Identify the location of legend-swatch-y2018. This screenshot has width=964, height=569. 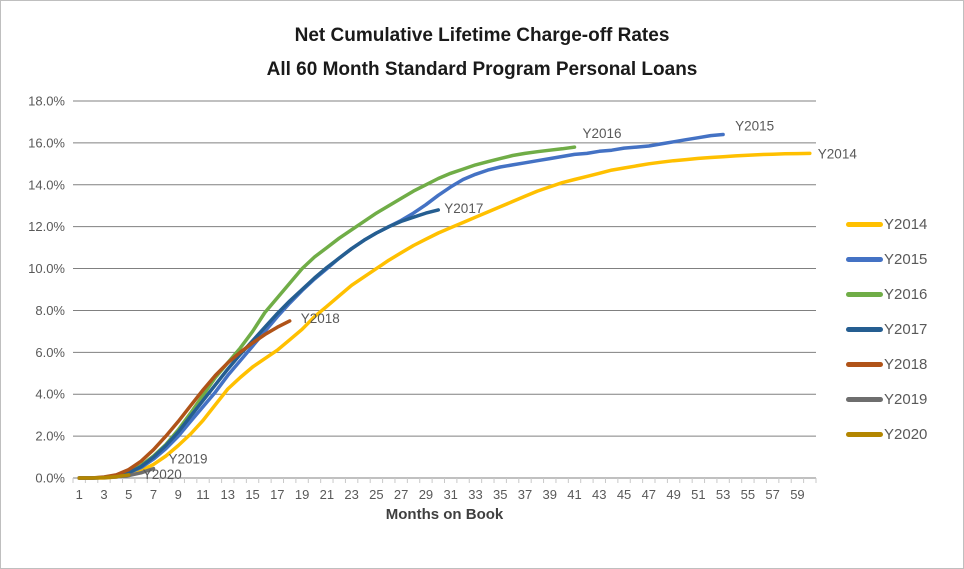
(864, 364).